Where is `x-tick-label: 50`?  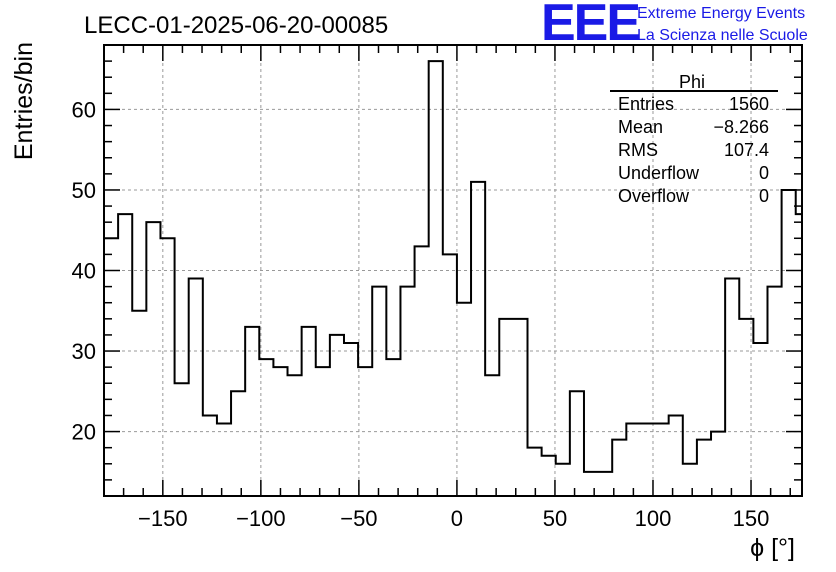
x-tick-label: 50 is located at coordinates (555, 518).